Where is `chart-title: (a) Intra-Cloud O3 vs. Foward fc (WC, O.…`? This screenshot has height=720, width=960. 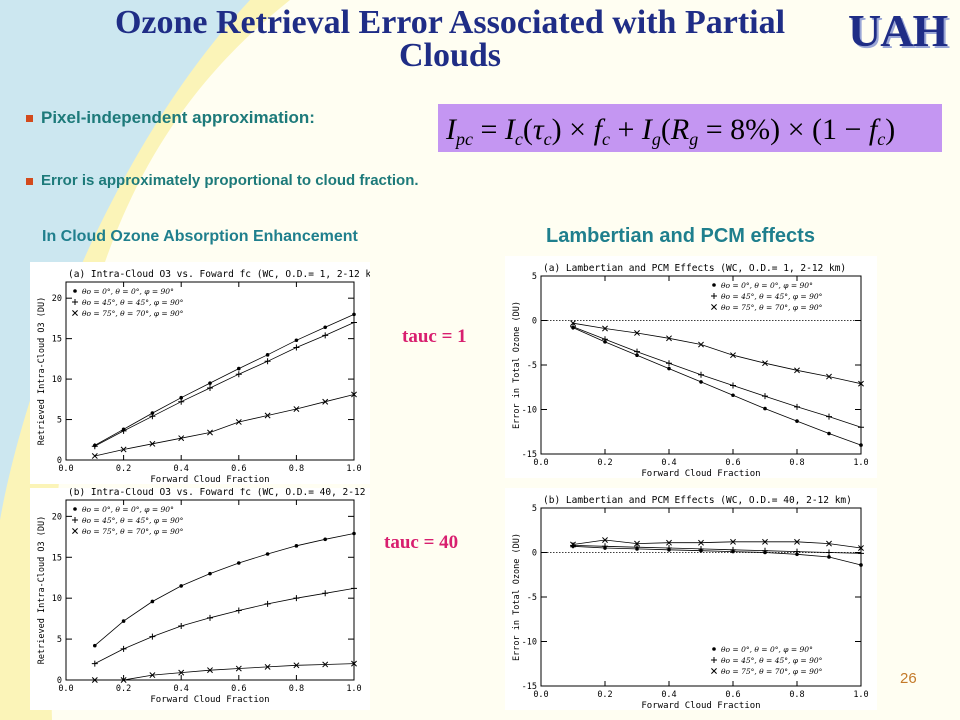 chart-title: (a) Intra-Cloud O3 vs. Foward fc (WC, O.… is located at coordinates (219, 274).